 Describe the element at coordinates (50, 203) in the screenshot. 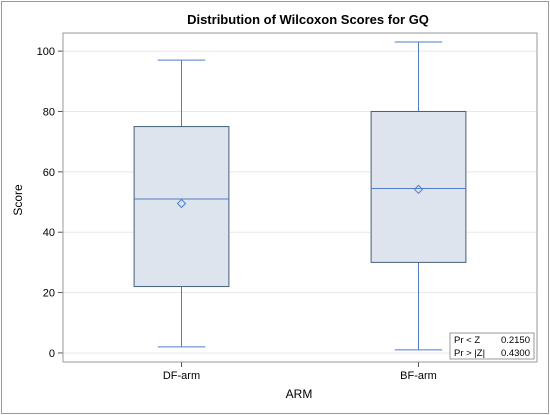

I see `y-axis-ticks: 0 20 40 60 80 100` at that location.